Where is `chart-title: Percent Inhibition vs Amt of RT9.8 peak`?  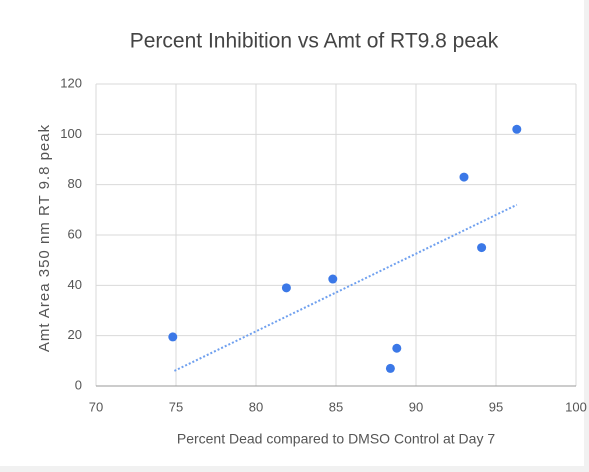 chart-title: Percent Inhibition vs Amt of RT9.8 peak is located at coordinates (314, 41).